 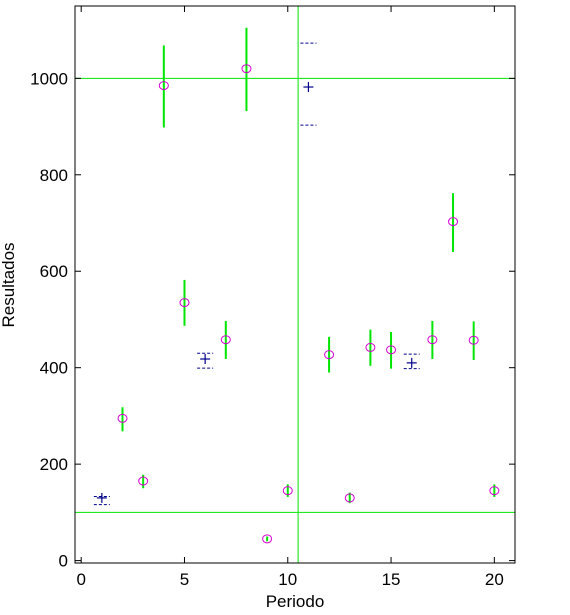 I want to click on x-tick-label: 10, so click(x=287, y=579).